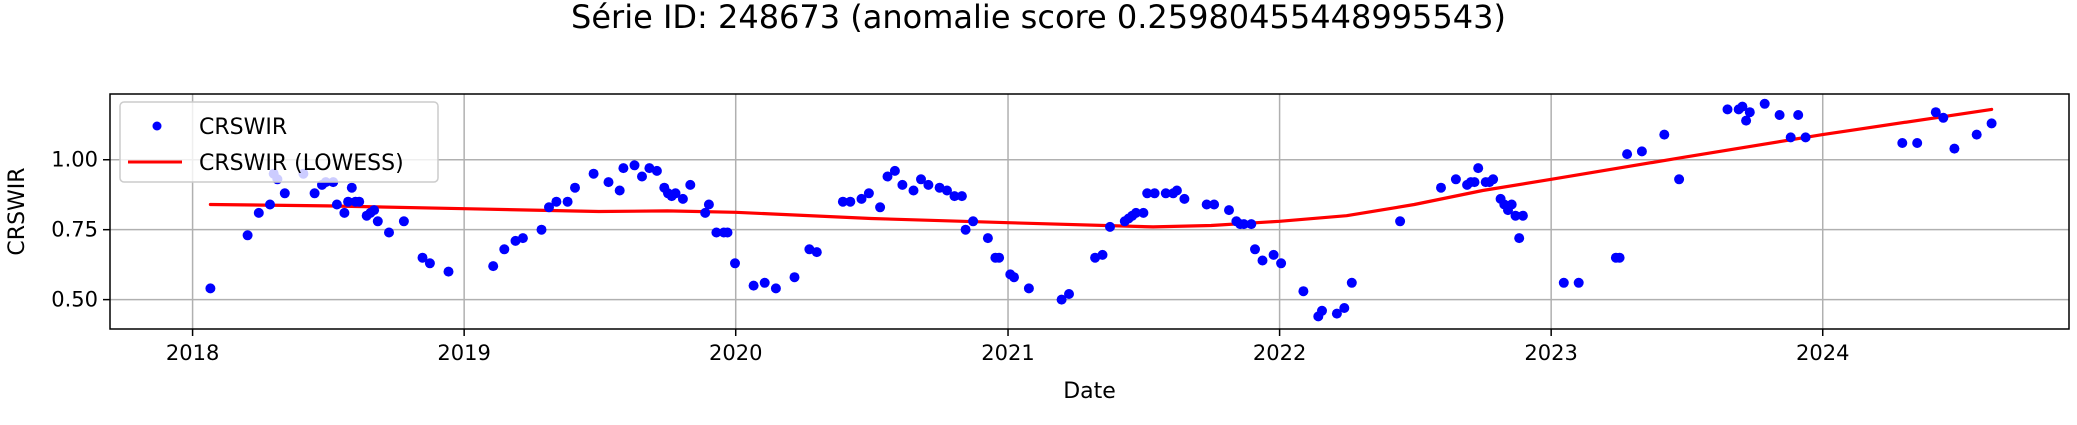  What do you see at coordinates (279, 142) in the screenshot?
I see `legend: CRSWIR CRSWIR (LOWESS)` at bounding box center [279, 142].